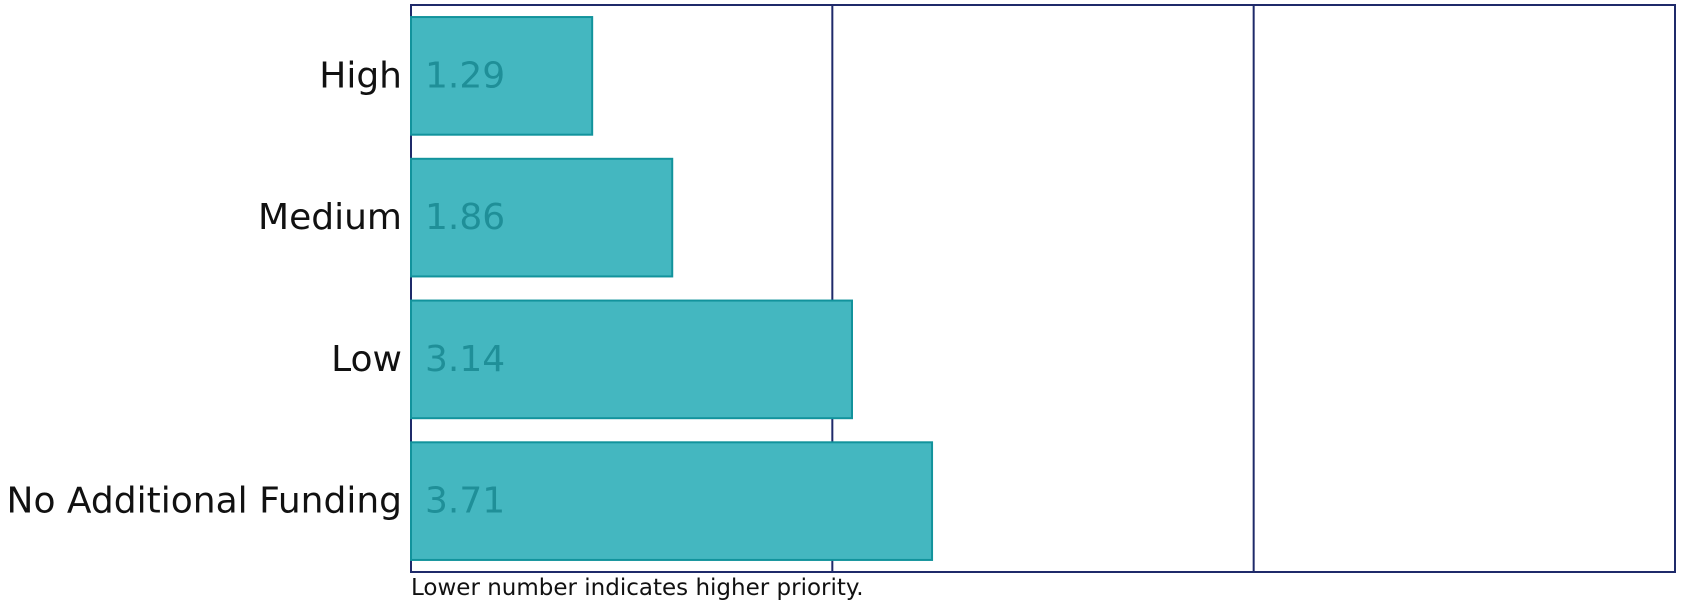 Image resolution: width=1681 pixels, height=608 pixels. What do you see at coordinates (465, 359) in the screenshot?
I see `bar-value-label: 3.14` at bounding box center [465, 359].